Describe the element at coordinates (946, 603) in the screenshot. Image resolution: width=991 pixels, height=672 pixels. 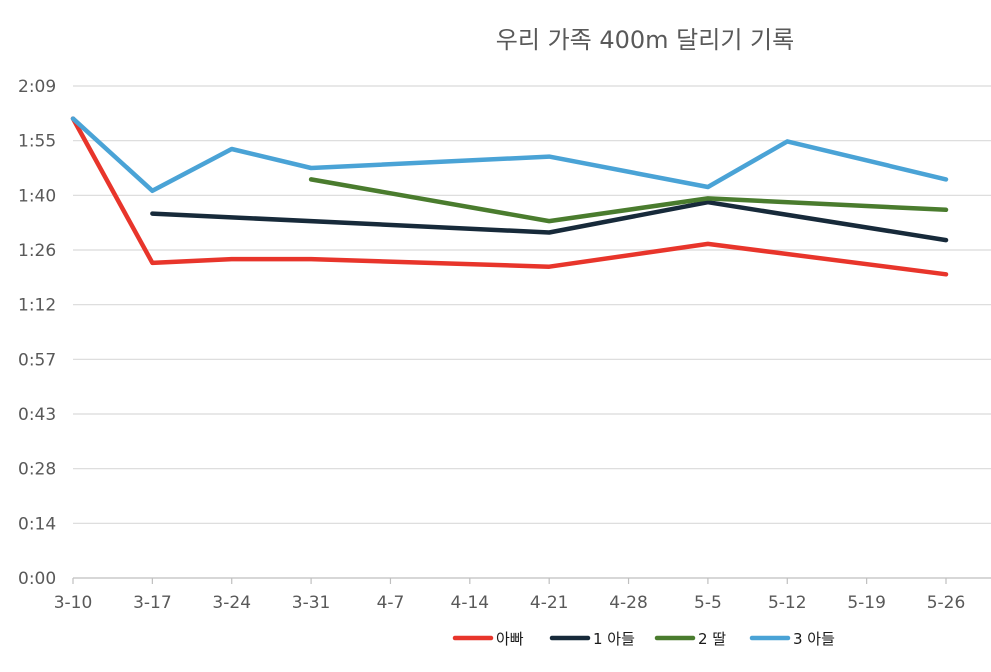
I see `x-tick-label: 5-26` at that location.